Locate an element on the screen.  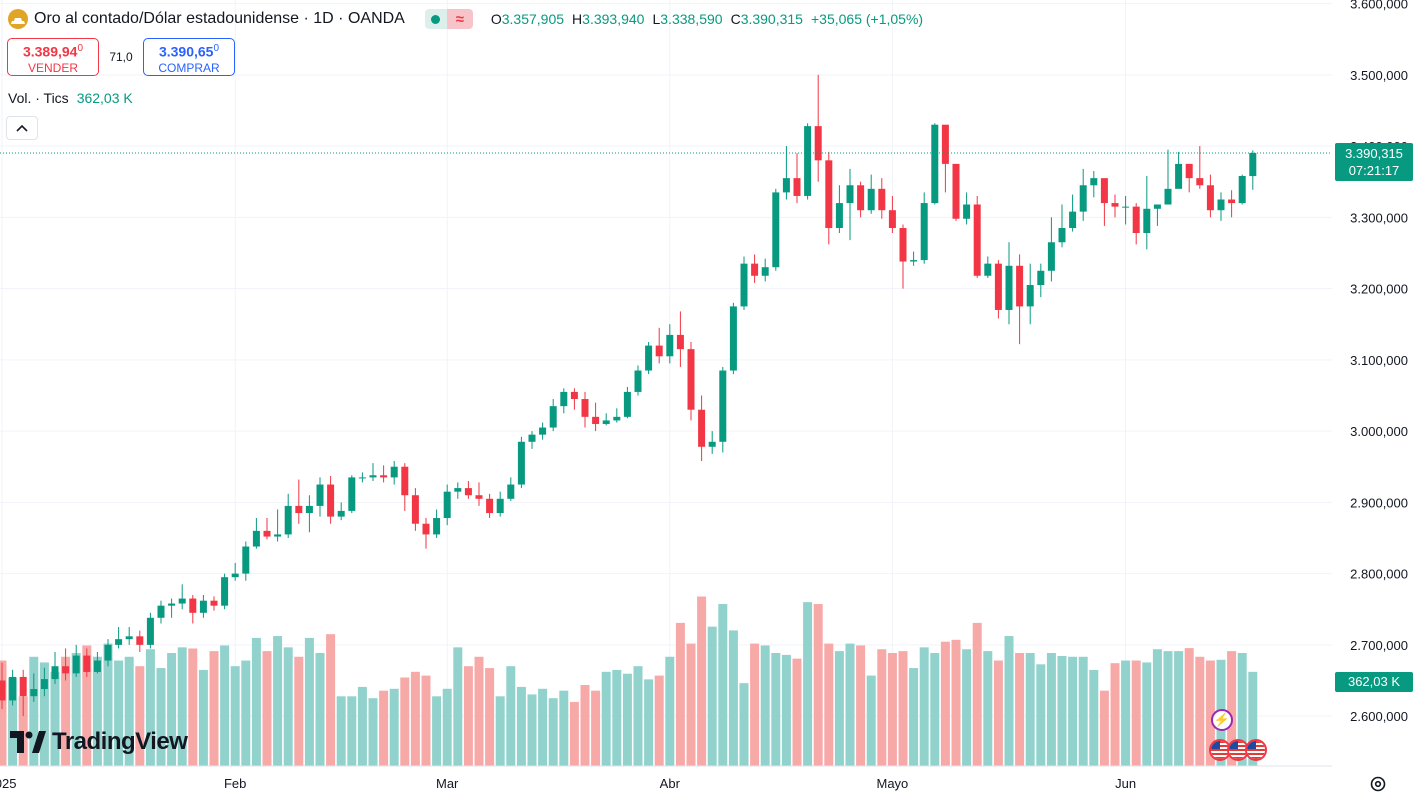
time-tick-label: Mar is located at coordinates (447, 783).